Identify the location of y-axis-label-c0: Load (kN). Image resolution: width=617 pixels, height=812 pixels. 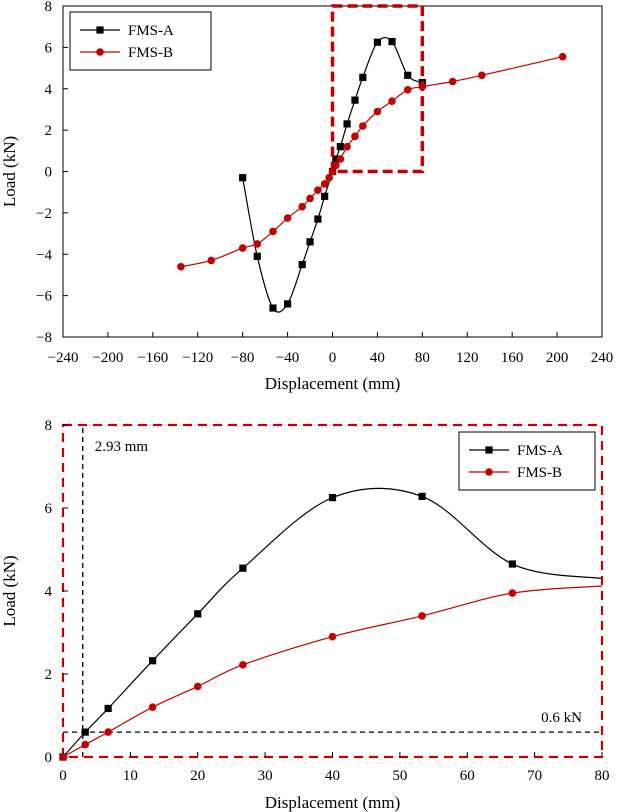
(9, 171).